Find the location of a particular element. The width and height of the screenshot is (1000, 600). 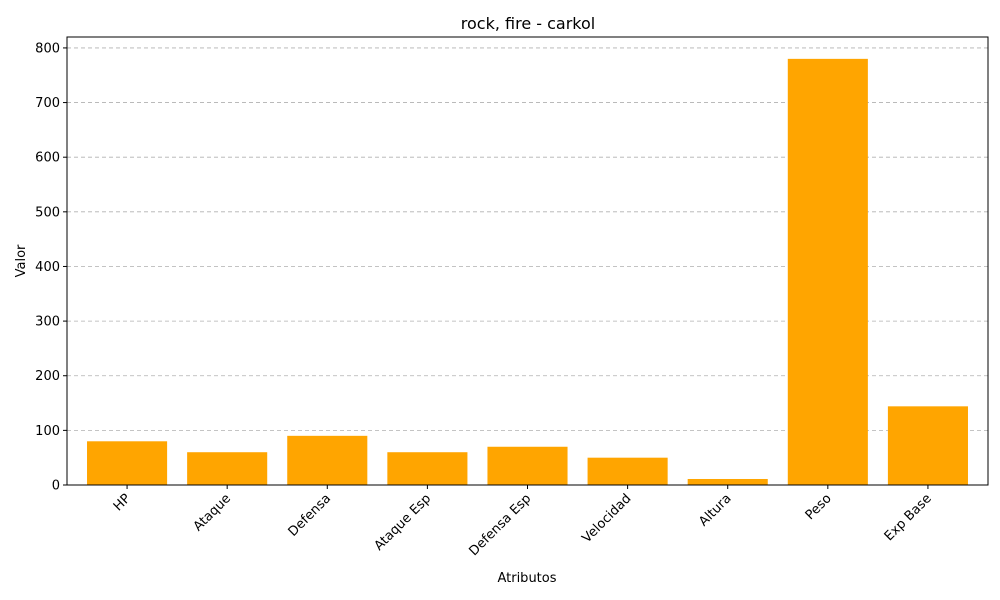

x-axis-label: Atributos is located at coordinates (526, 578).